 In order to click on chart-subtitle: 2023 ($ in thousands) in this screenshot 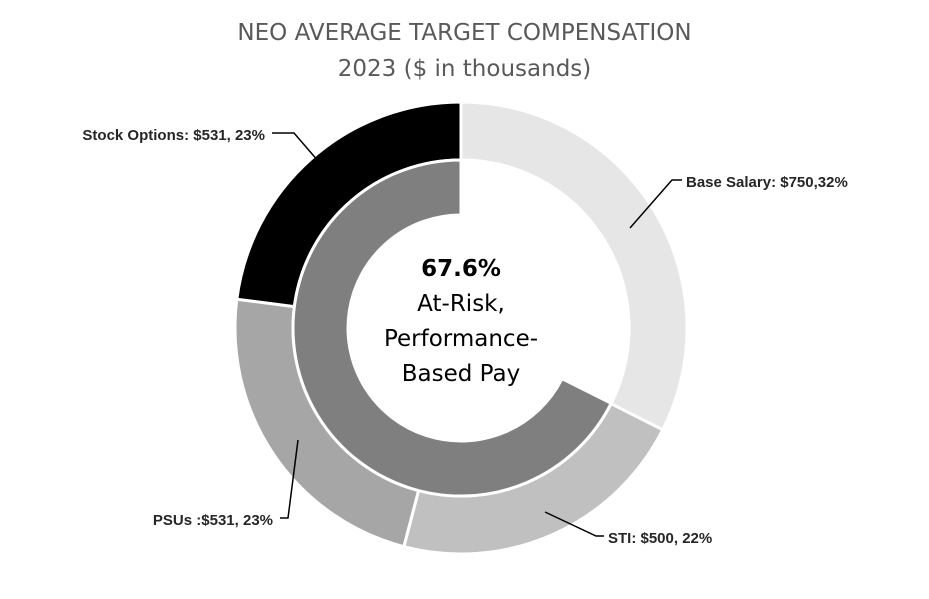, I will do `click(464, 69)`.